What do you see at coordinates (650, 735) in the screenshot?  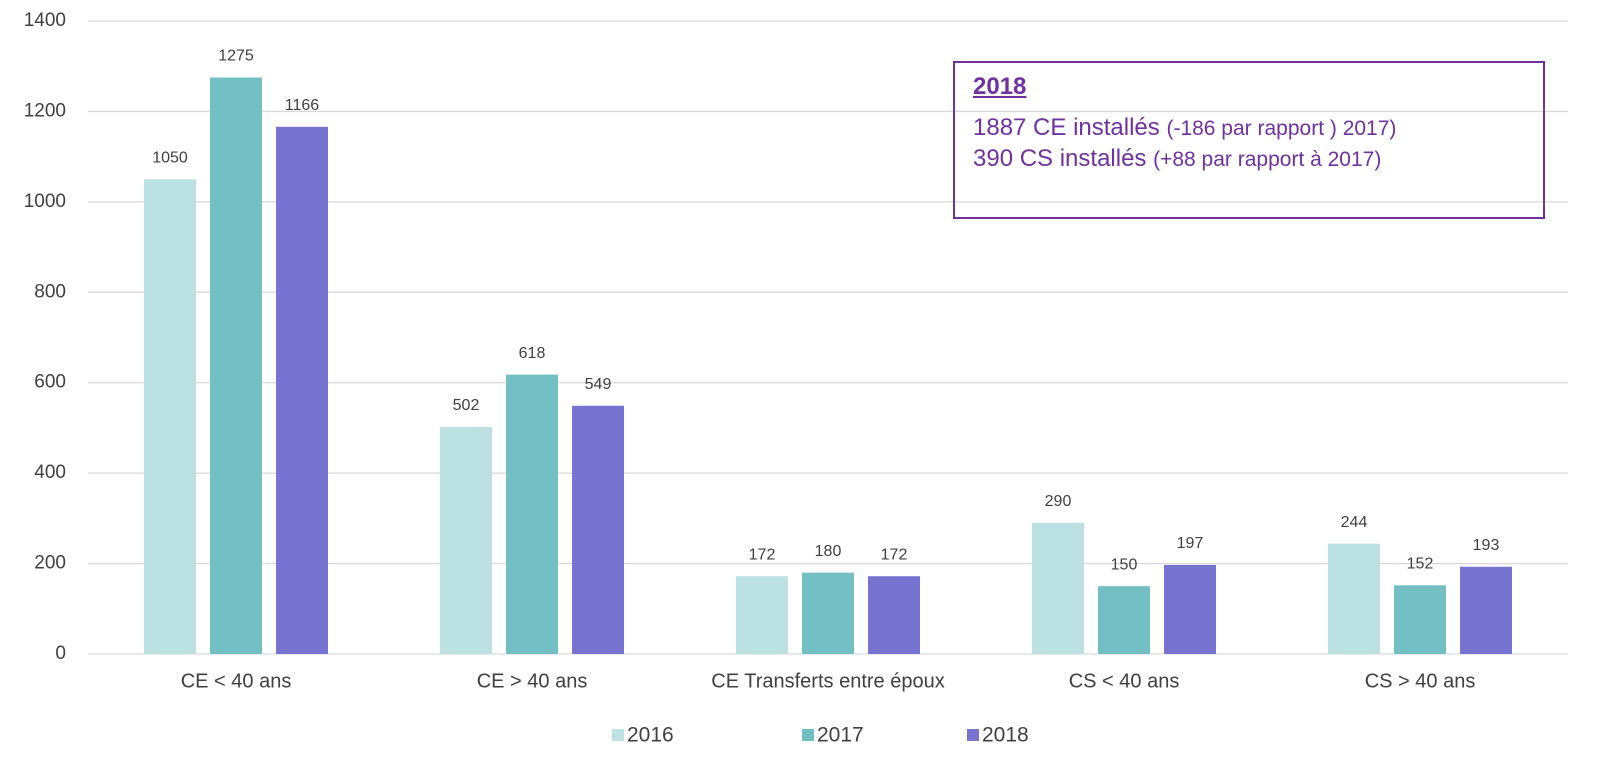 I see `legend-label: 2016` at bounding box center [650, 735].